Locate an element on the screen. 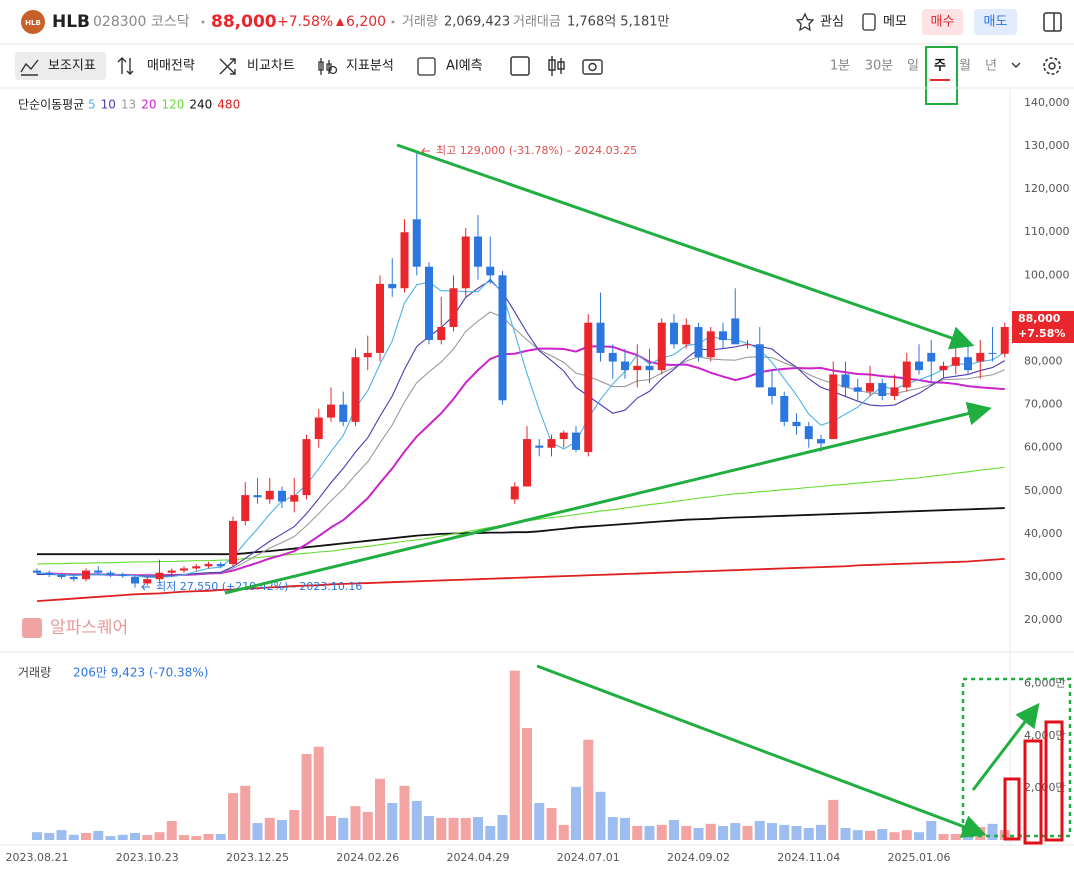  y-tick-label: 140,000 is located at coordinates (1047, 102).